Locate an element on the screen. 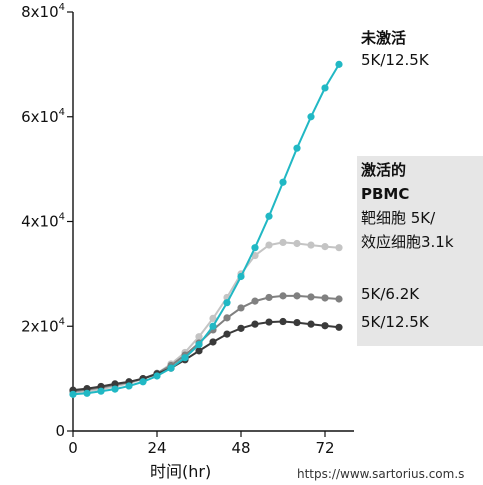 Image resolution: width=483 pixels, height=485 pixels. legend-unactivated-ratio: 5K/12.5K is located at coordinates (395, 60).